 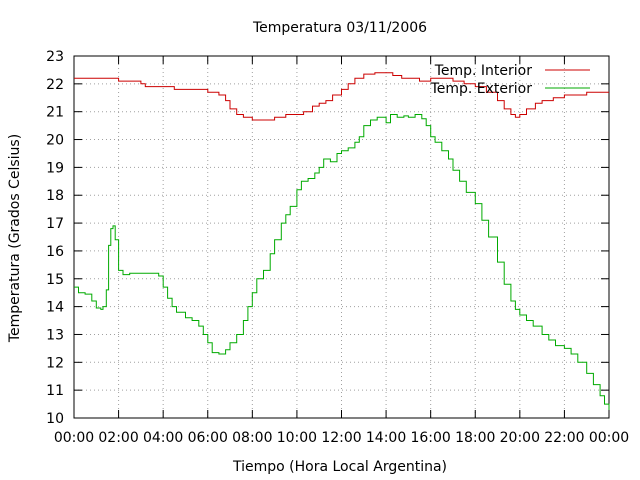 I want to click on x-tick-label: 20:00, so click(x=520, y=438).